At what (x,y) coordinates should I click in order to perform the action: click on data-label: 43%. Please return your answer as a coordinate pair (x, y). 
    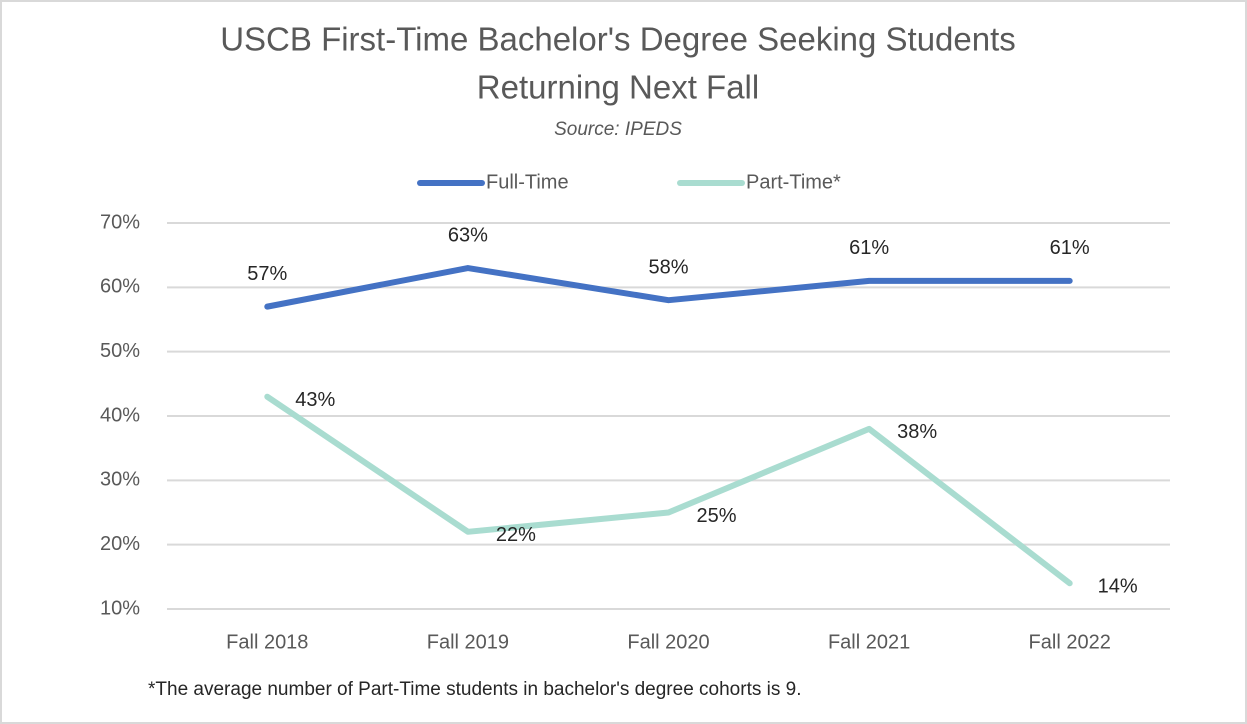
    Looking at the image, I should click on (315, 400).